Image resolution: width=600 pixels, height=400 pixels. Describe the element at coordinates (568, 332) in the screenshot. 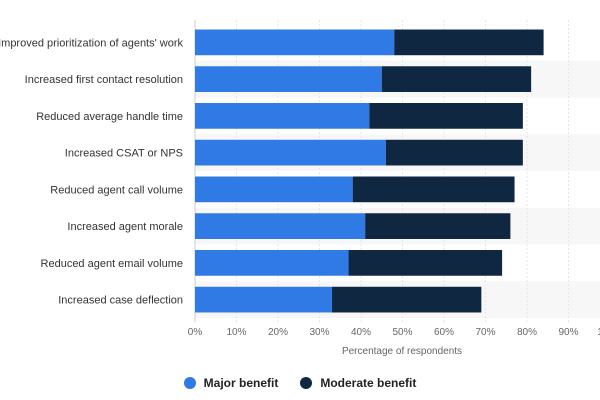

I see `x-tick-label: 90%` at that location.